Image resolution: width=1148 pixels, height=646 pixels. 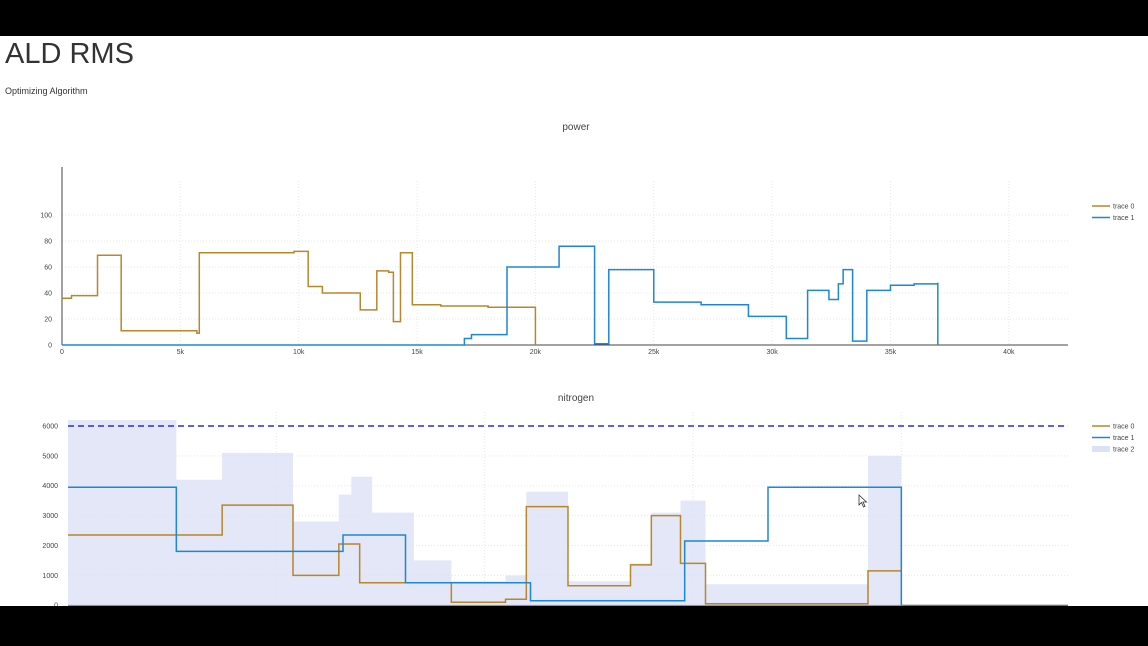 I want to click on x-tick-label: 25k, so click(x=654, y=352).